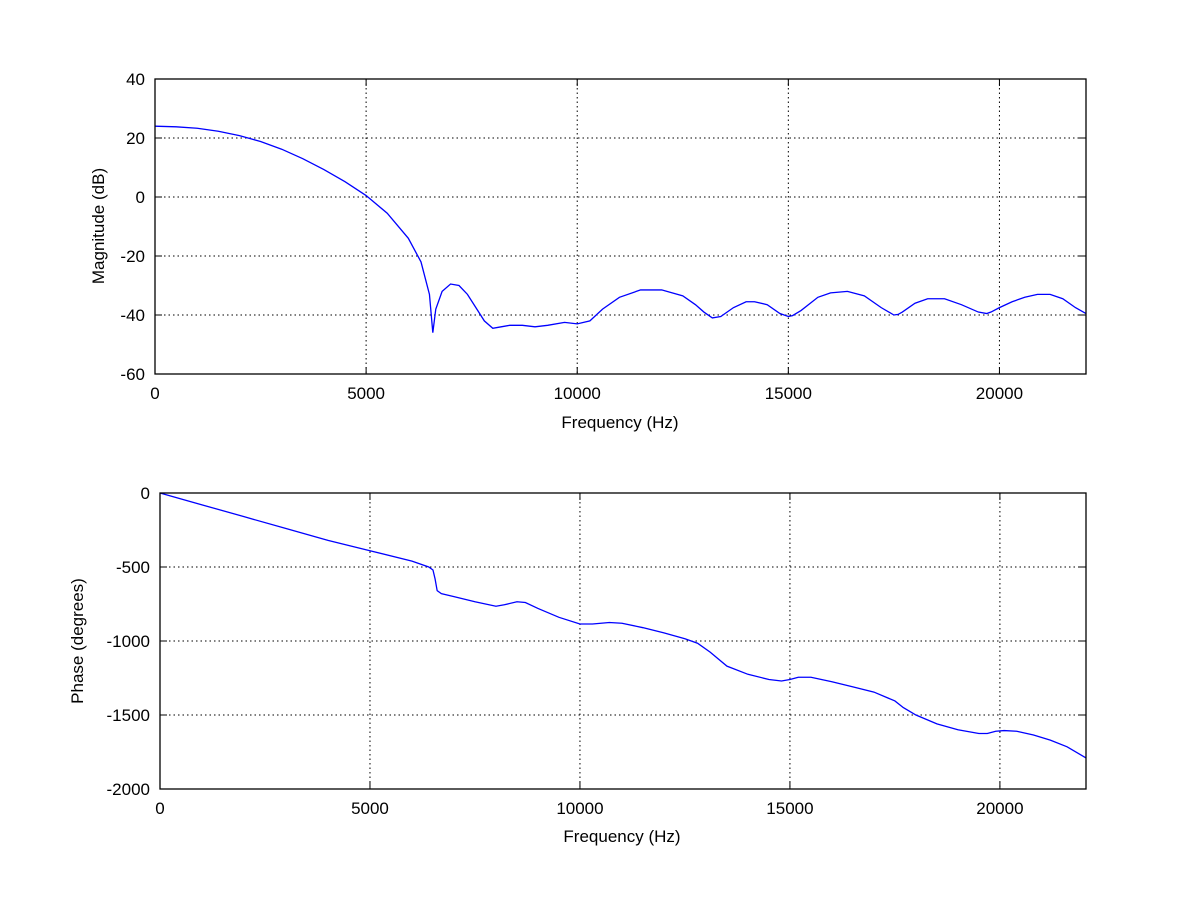 Image resolution: width=1200 pixels, height=900 pixels. I want to click on phase-x-tick-labels: 0 5000 10000 15000 20000, so click(589, 808).